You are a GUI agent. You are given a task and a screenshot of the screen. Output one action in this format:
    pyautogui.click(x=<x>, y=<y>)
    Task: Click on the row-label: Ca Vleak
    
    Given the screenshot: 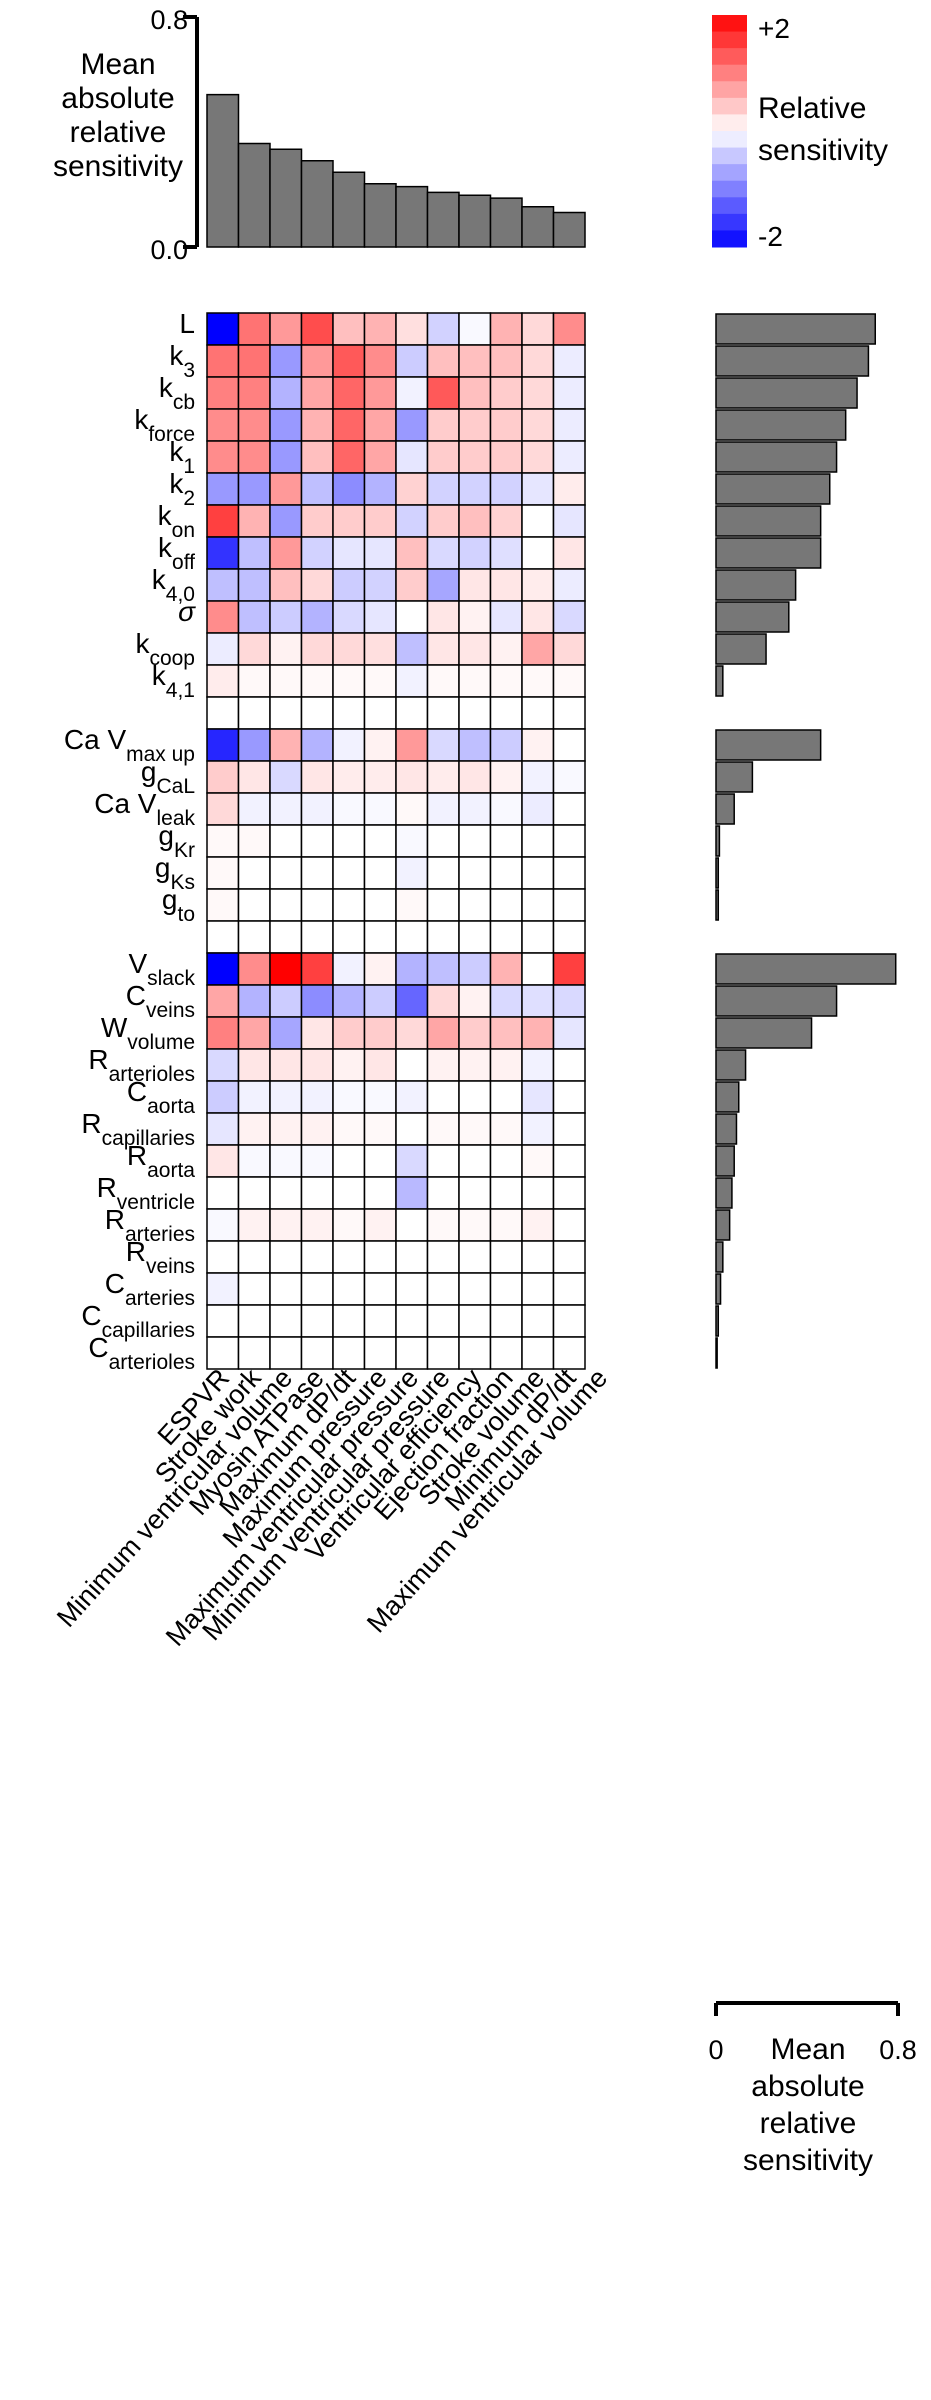 What is the action you would take?
    pyautogui.click(x=144, y=809)
    